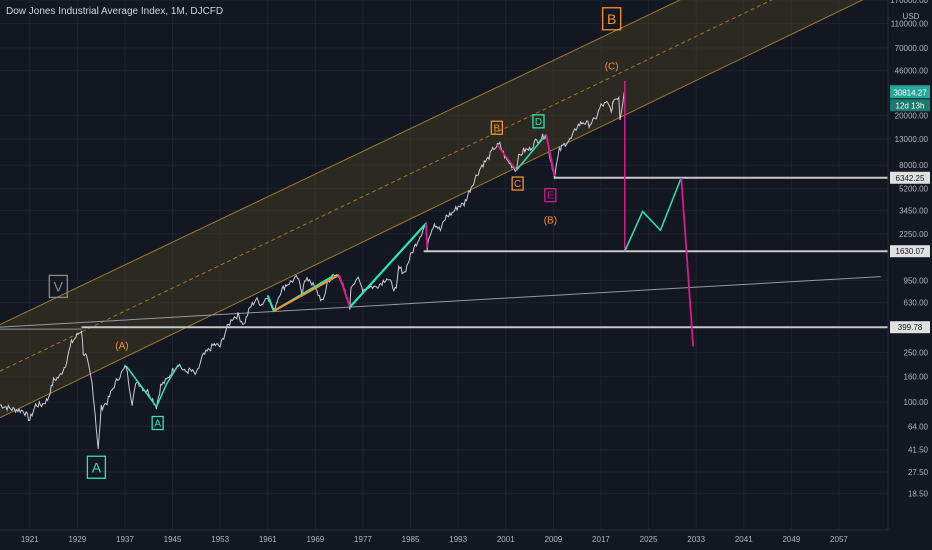 The width and height of the screenshot is (932, 550). What do you see at coordinates (220, 539) in the screenshot?
I see `x-tick-label: 1953` at bounding box center [220, 539].